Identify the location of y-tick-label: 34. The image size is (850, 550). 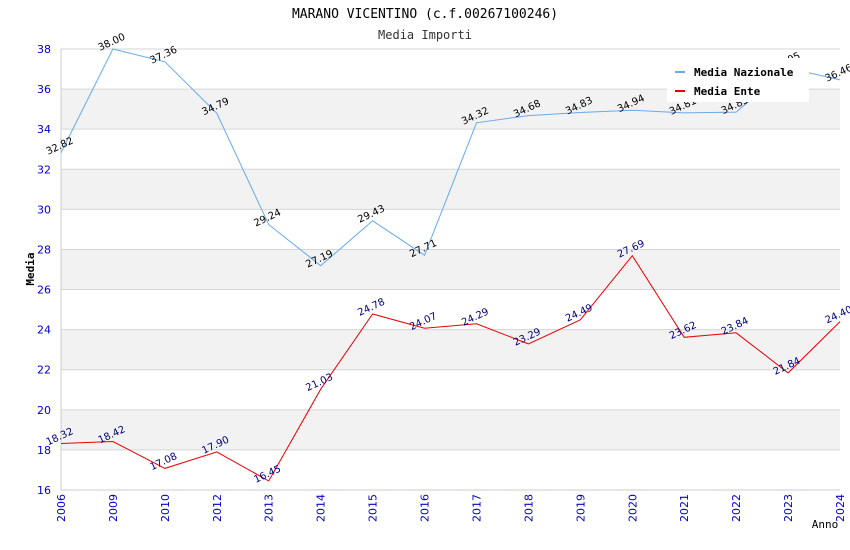
(44, 129).